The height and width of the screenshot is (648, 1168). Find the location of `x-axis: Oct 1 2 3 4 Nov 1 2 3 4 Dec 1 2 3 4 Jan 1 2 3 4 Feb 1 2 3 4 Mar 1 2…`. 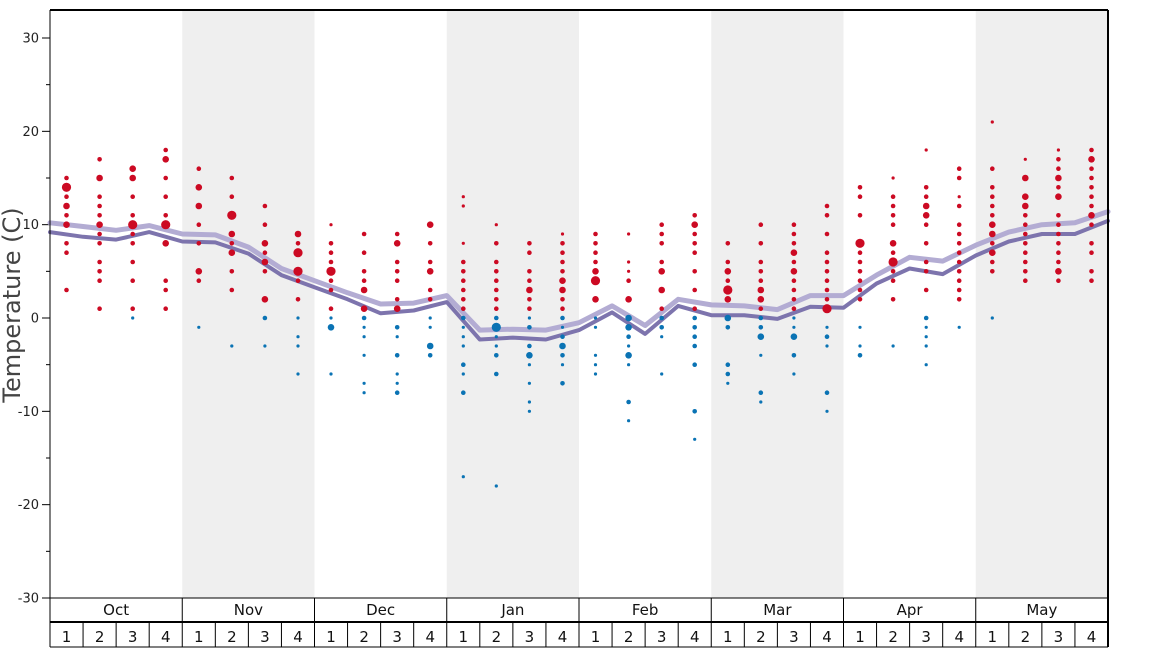

x-axis: Oct 1 2 3 4 Nov 1 2 3 4 Dec 1 2 3 4 Jan 1 2 3 4 Feb 1 2 3 4 Mar 1 2… is located at coordinates (579, 622).